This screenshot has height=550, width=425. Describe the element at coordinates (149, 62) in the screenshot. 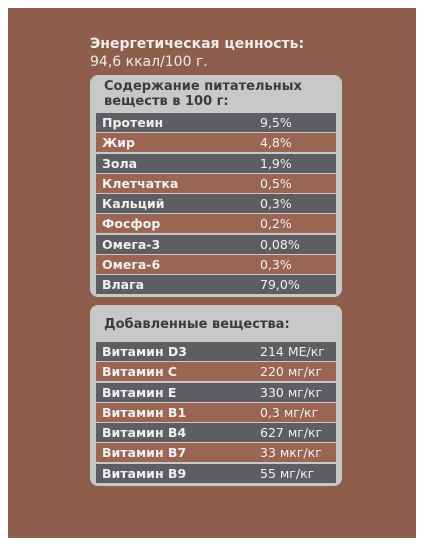

I see `energy-value: 94,6 ккал/100 г.` at that location.